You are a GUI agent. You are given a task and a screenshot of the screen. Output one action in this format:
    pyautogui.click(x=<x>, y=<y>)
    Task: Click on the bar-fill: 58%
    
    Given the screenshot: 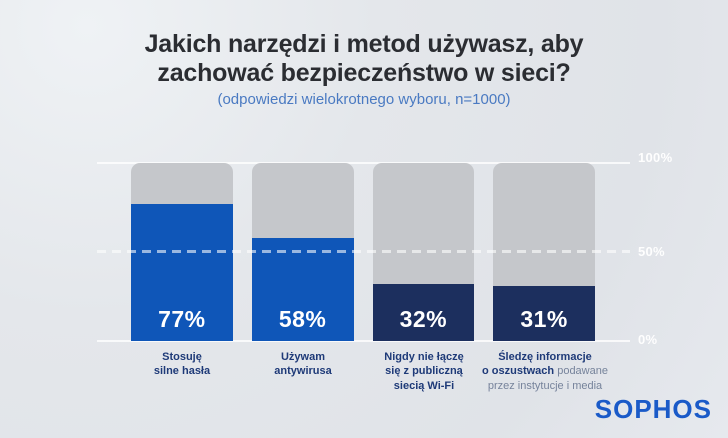 What is the action you would take?
    pyautogui.click(x=302, y=289)
    